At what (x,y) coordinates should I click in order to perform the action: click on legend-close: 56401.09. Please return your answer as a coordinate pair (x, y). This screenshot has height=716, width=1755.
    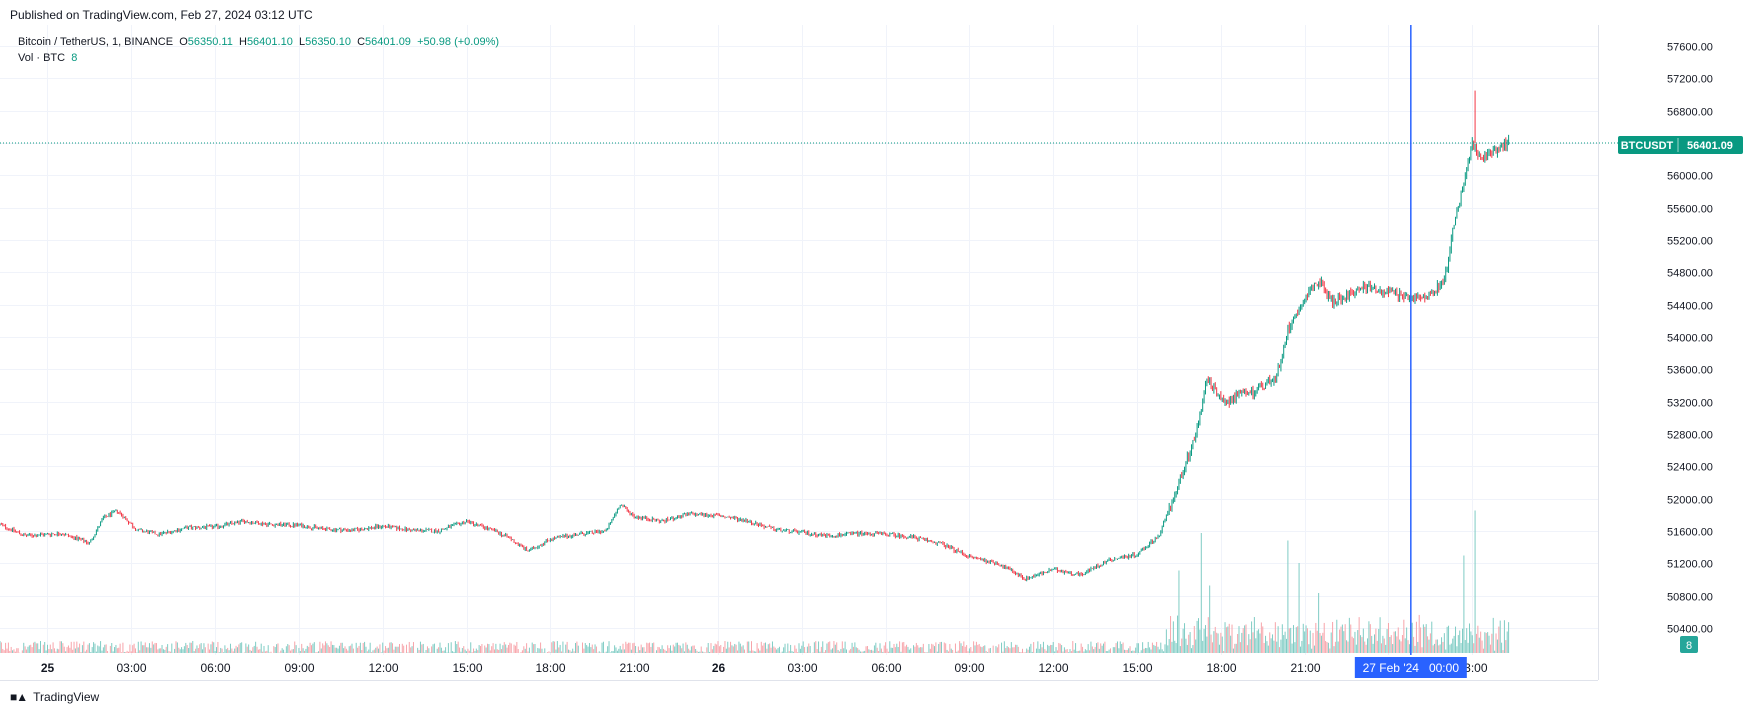
    Looking at the image, I should click on (388, 42).